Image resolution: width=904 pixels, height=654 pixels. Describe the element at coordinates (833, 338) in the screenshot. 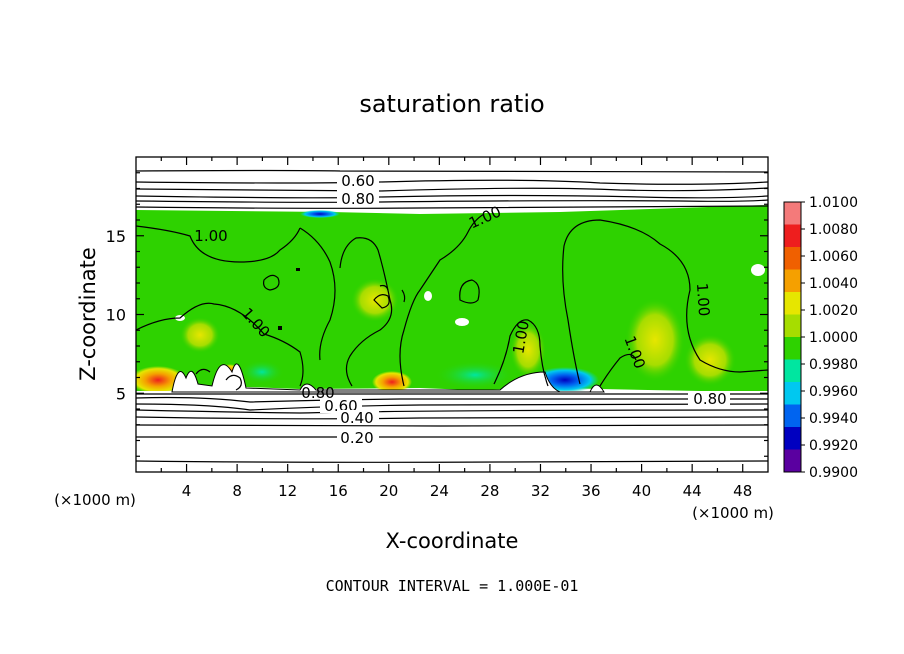

I see `colorbar-tick-label: 1.0000` at that location.